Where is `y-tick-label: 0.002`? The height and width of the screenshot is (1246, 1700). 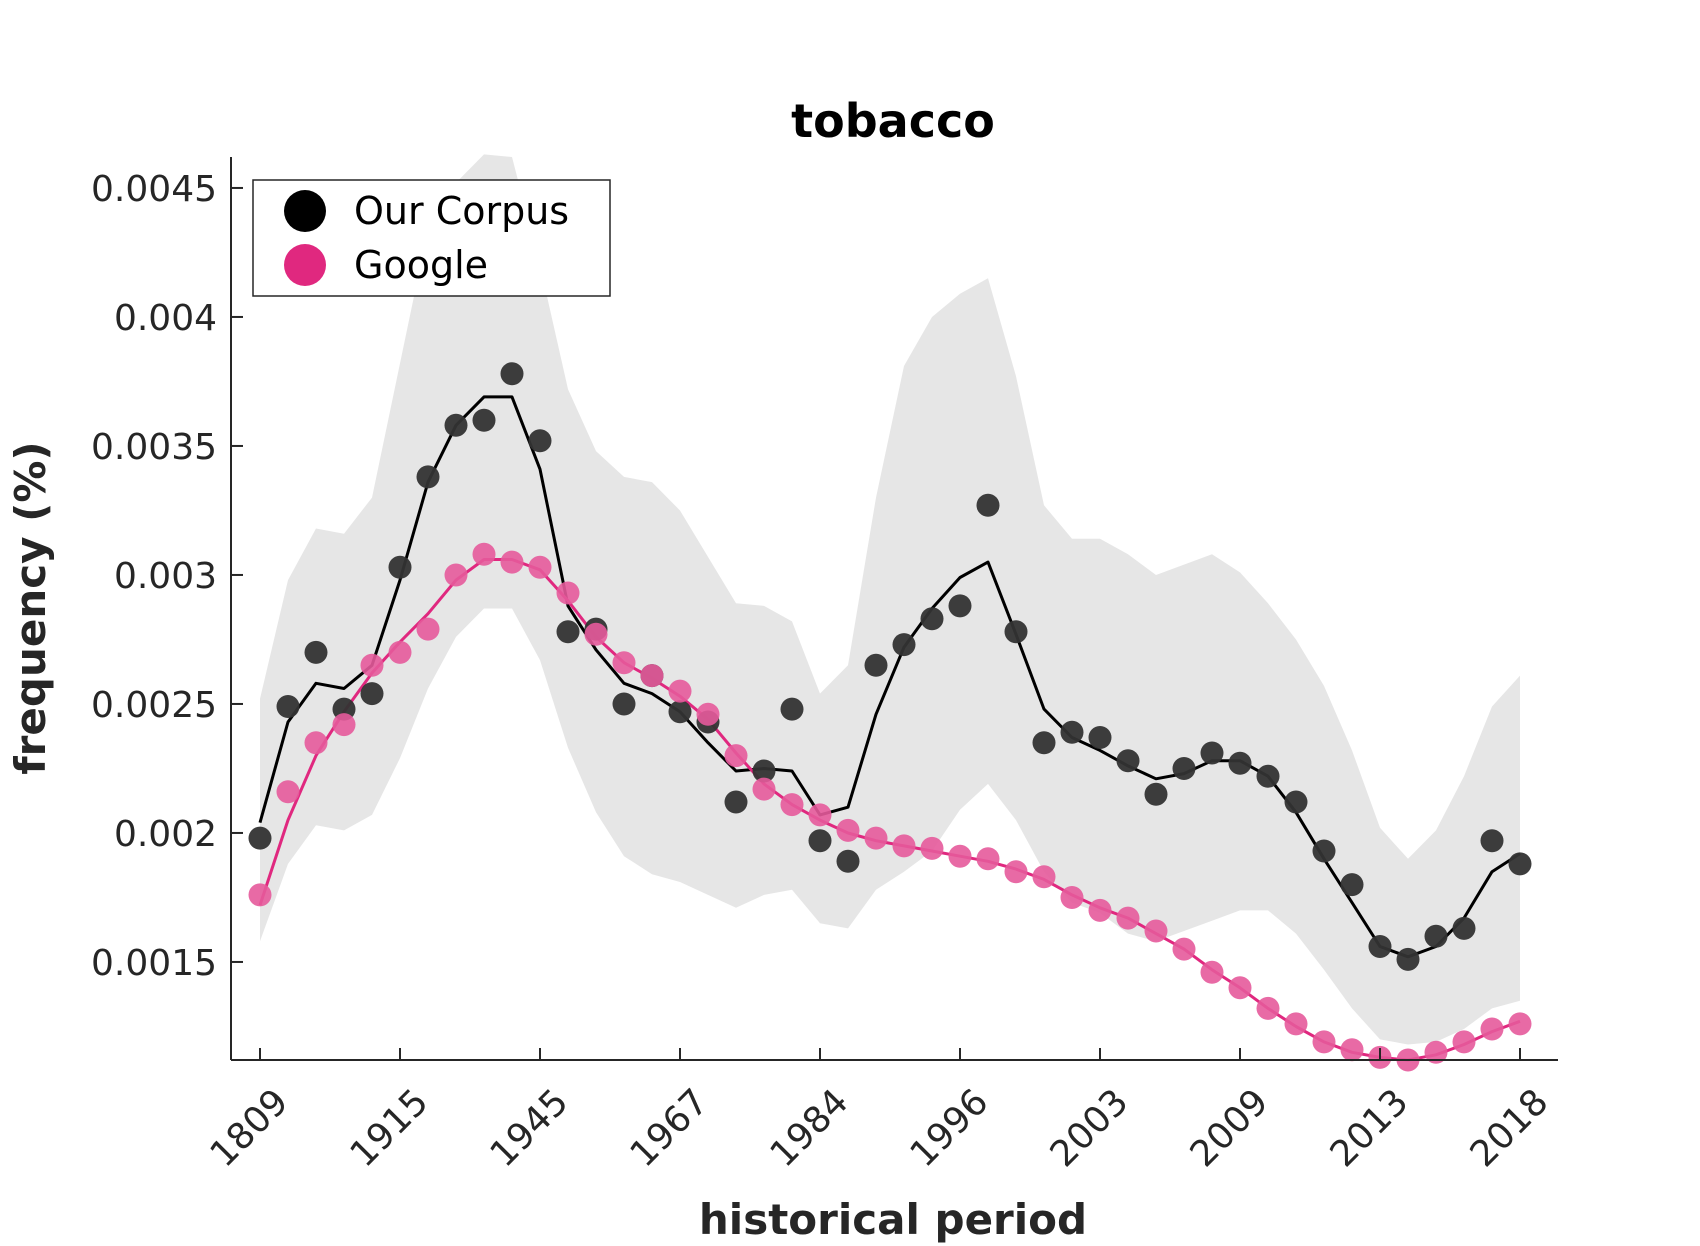
y-tick-label: 0.002 is located at coordinates (165, 834).